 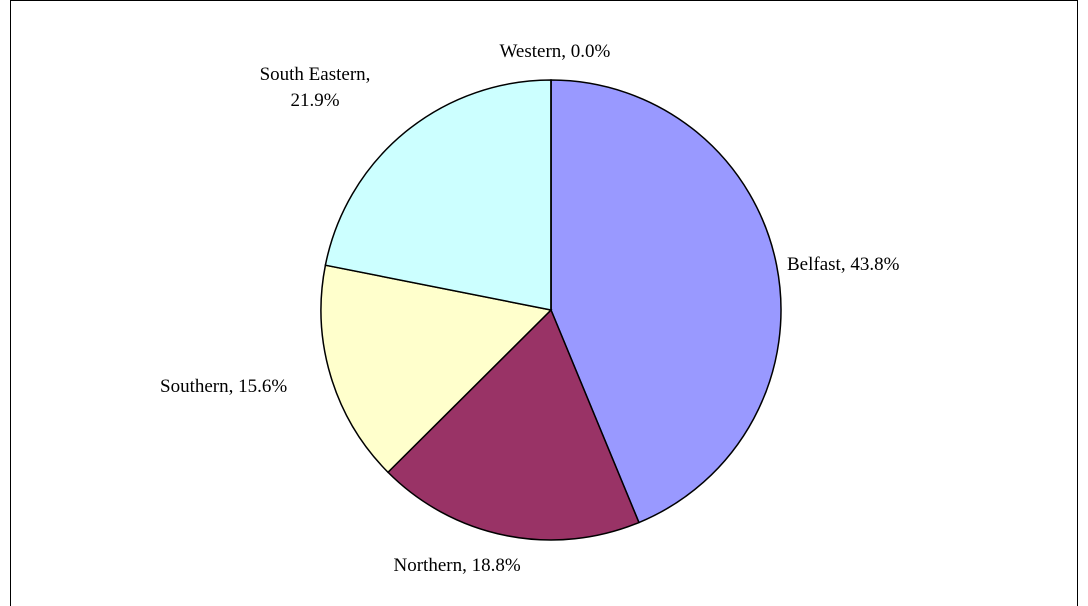 What do you see at coordinates (224, 386) in the screenshot?
I see `slice-label: Southern, 15.6%` at bounding box center [224, 386].